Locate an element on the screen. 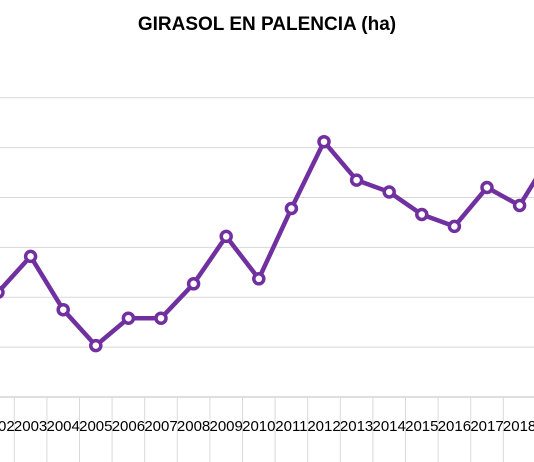 The image size is (534, 462). x-tick-label: 2010 is located at coordinates (258, 426).